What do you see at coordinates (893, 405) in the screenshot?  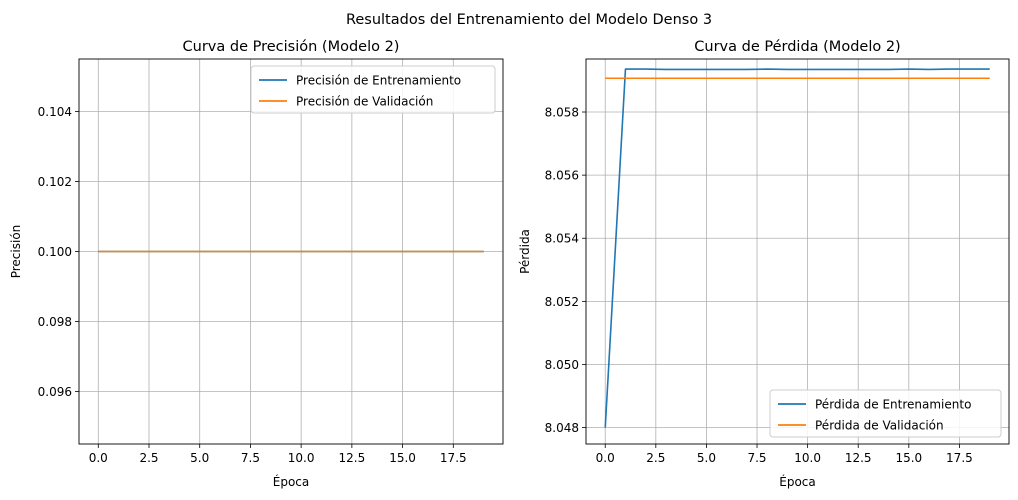 I see `legend-label: Pérdida de Entrenamiento` at bounding box center [893, 405].